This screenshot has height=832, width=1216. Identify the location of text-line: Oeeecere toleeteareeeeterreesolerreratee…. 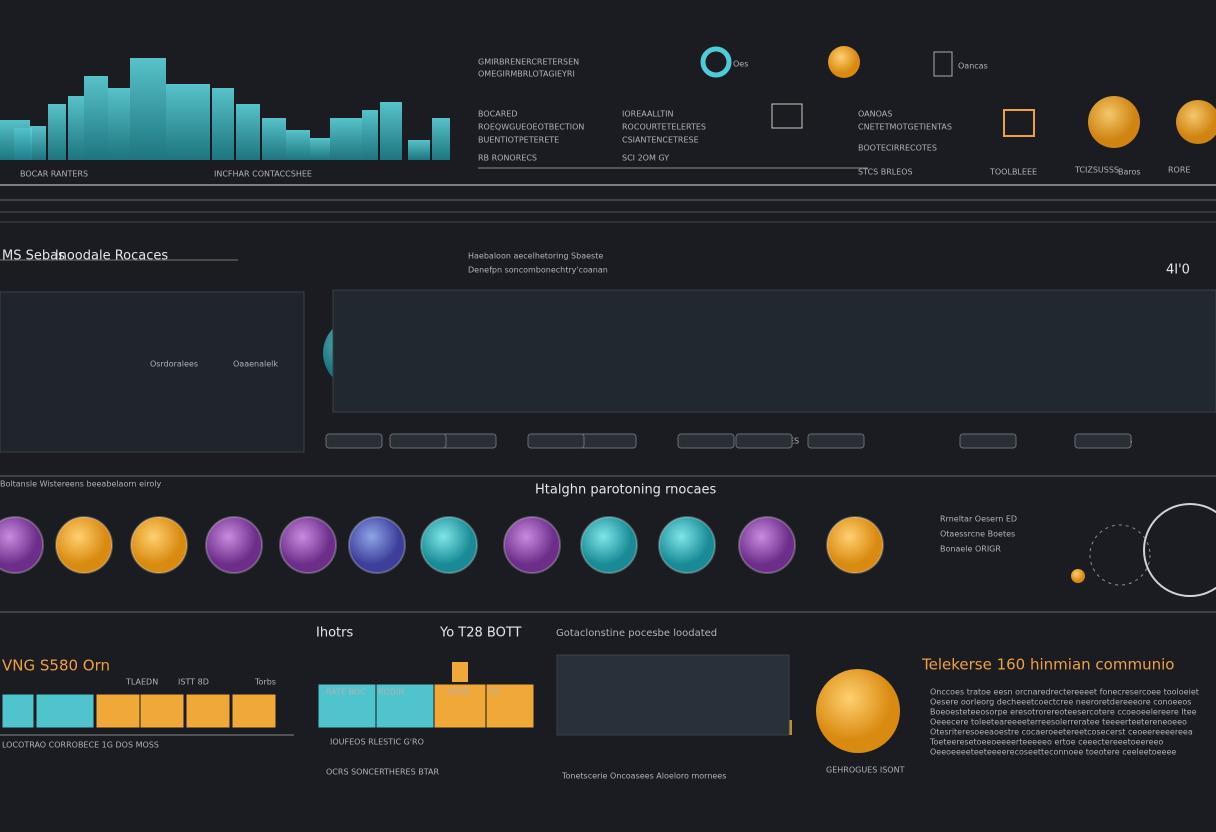
(1058, 722).